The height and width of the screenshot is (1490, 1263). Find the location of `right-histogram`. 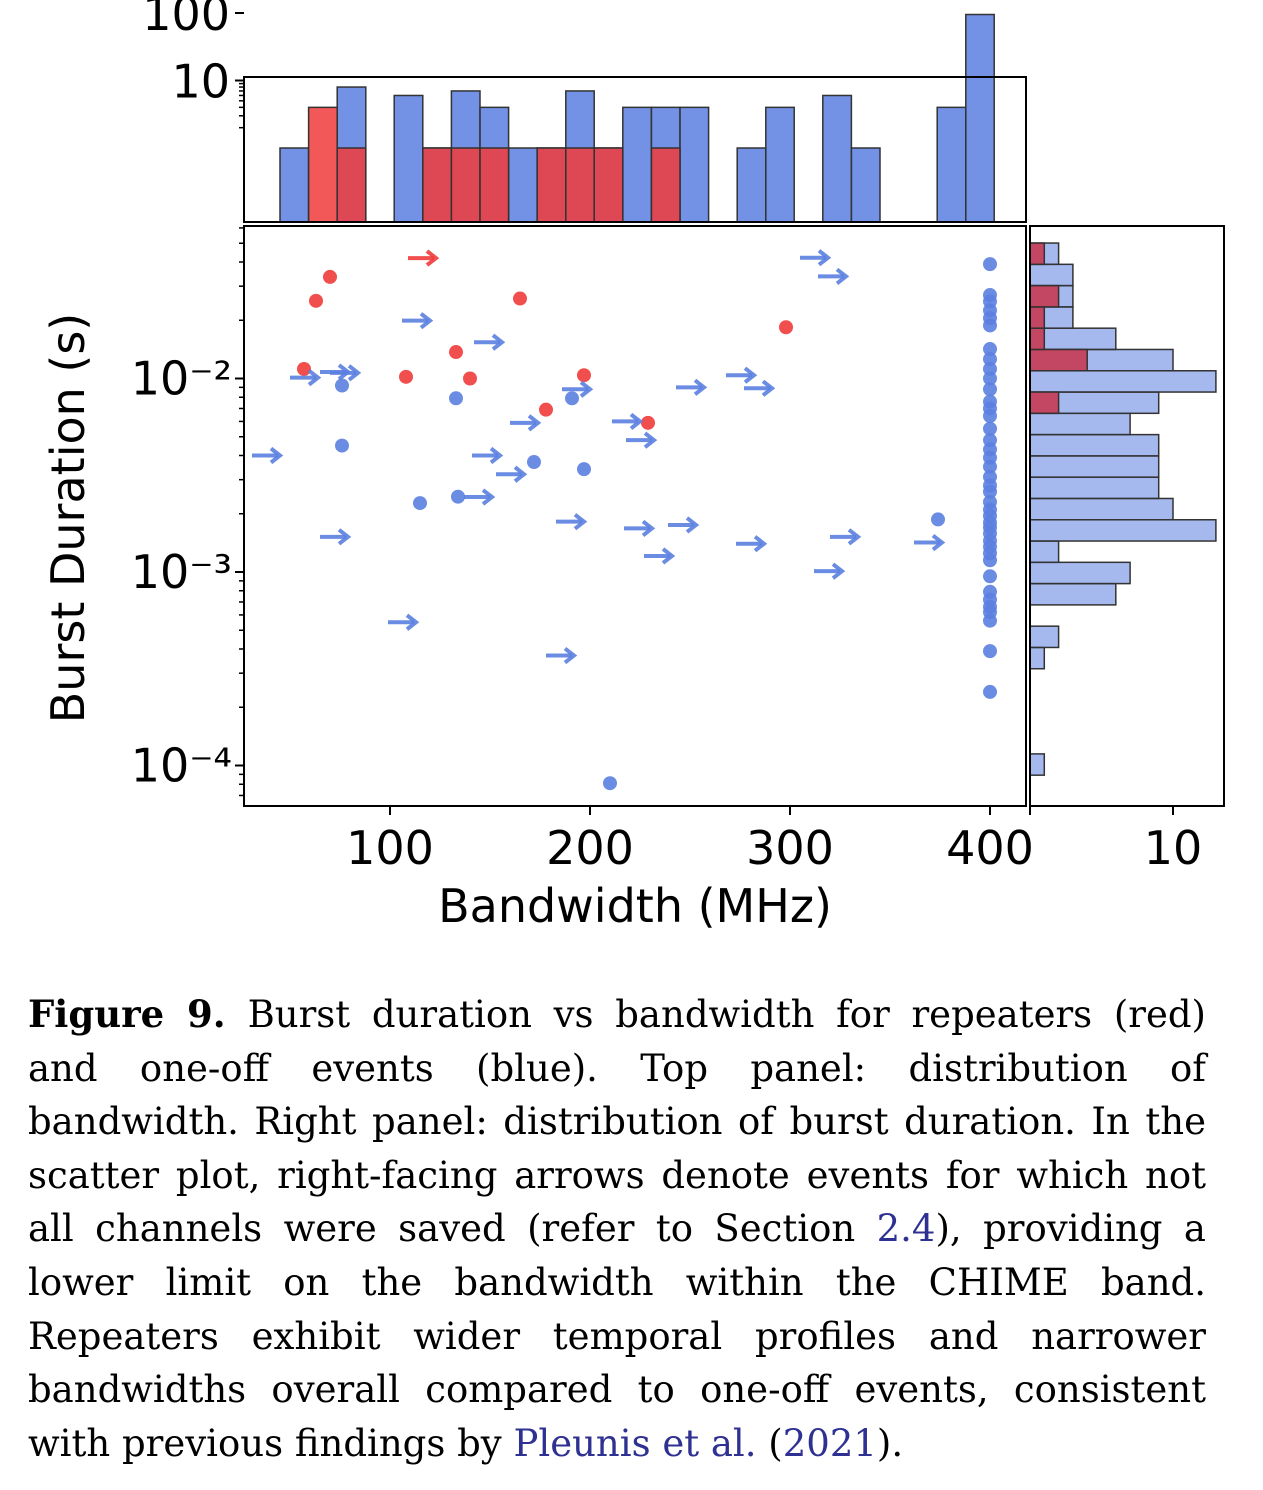

right-histogram is located at coordinates (1123, 509).